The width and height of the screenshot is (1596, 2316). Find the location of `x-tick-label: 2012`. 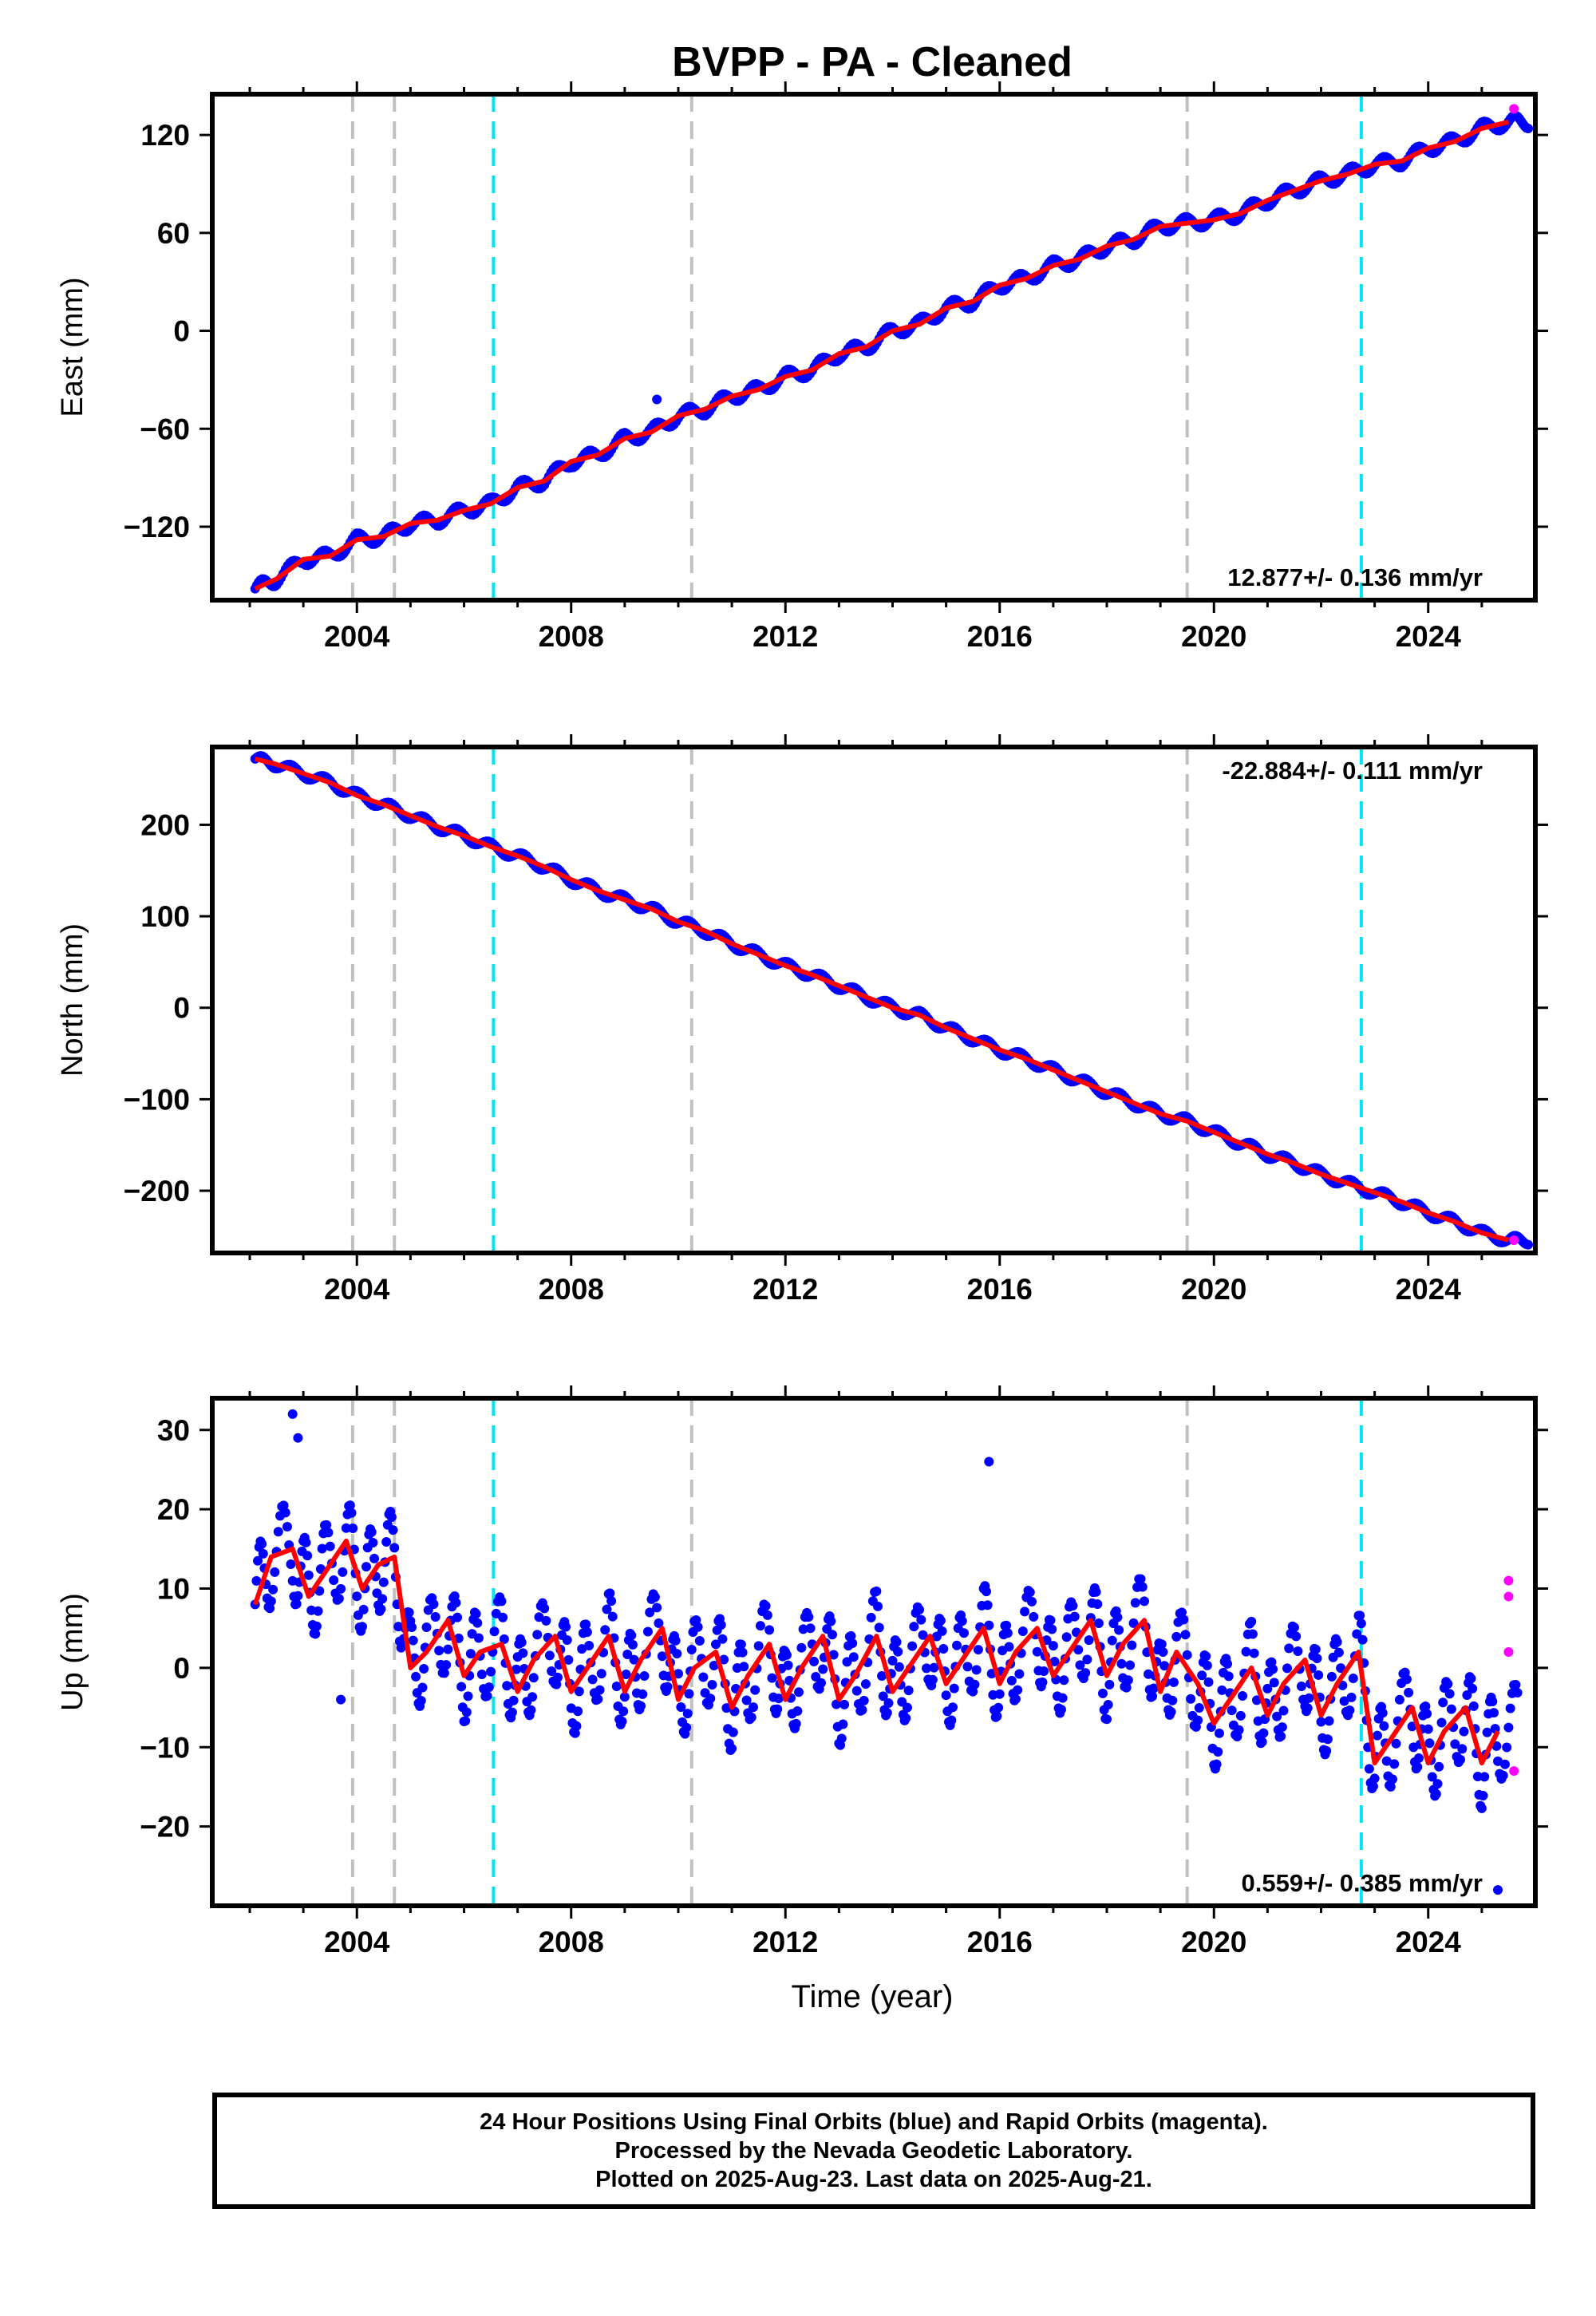

x-tick-label: 2012 is located at coordinates (785, 1289).